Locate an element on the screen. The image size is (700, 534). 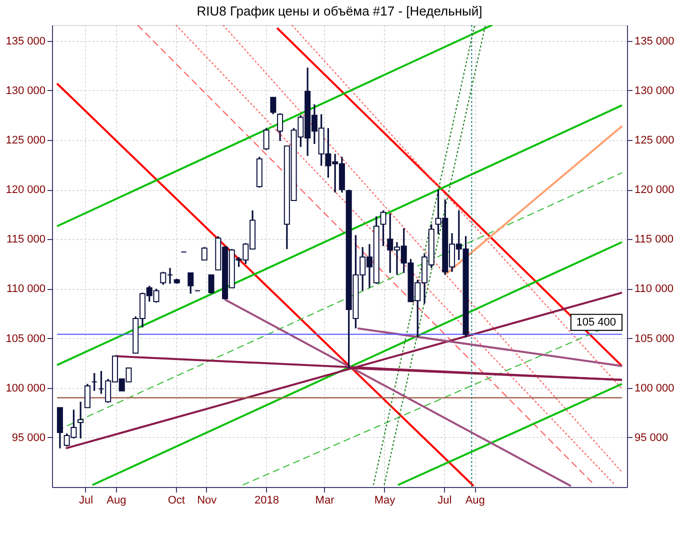
y2-tick-label: 95 000 is located at coordinates (651, 438).